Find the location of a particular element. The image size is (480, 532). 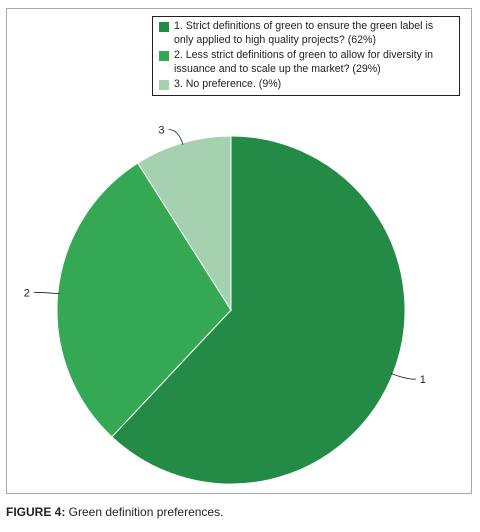

legend-label-3: 3. No preference. (9%) is located at coordinates (228, 84).